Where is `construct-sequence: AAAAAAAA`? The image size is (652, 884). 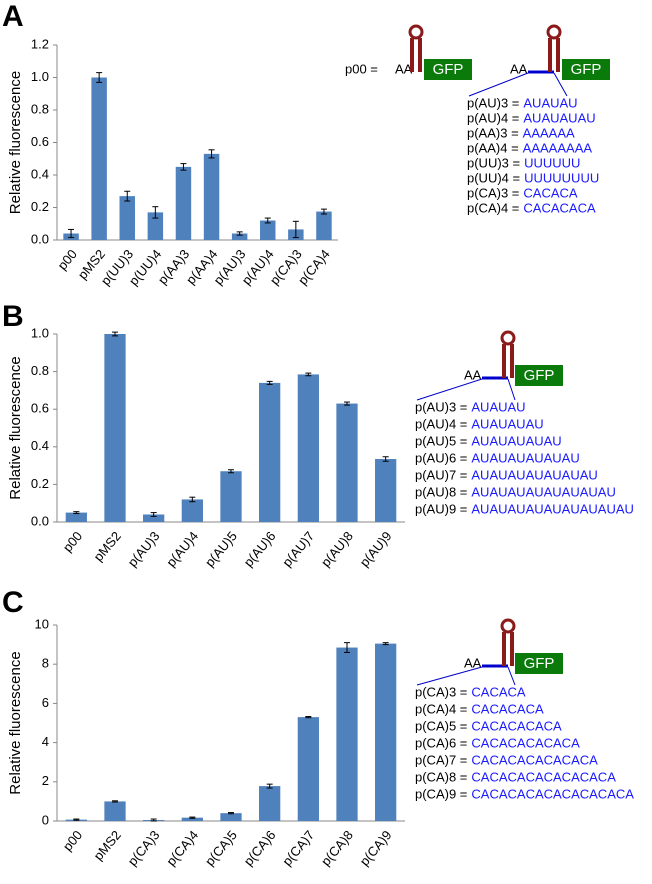
construct-sequence: AAAAAAAA is located at coordinates (558, 147).